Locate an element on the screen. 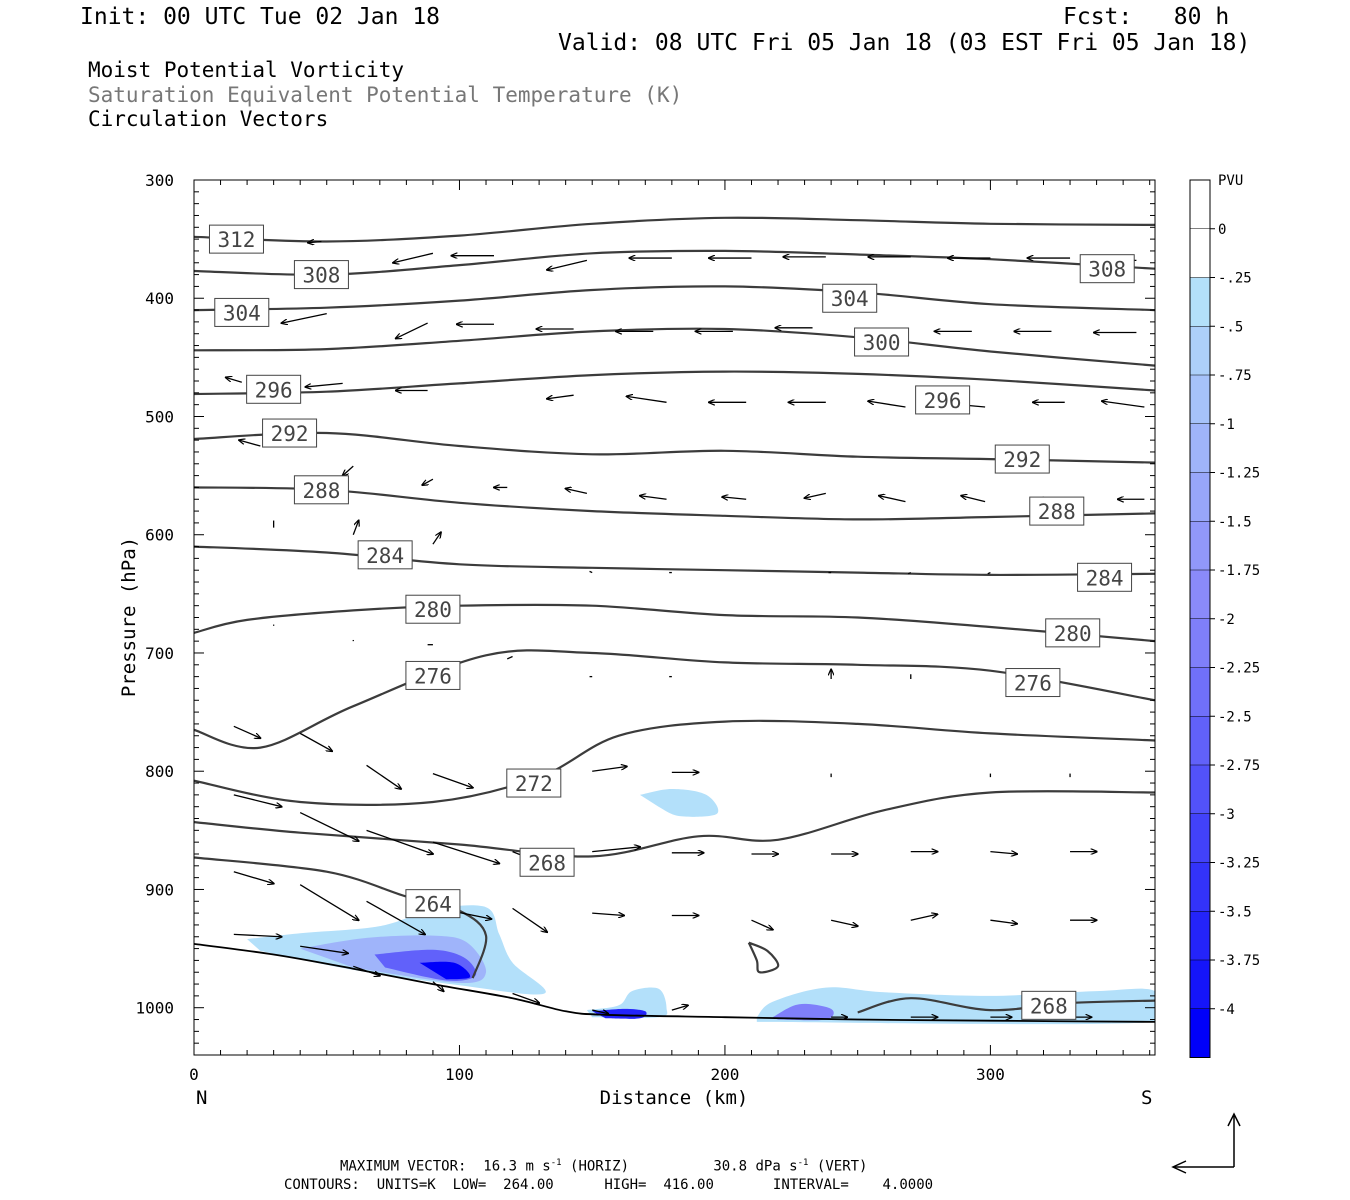 The image size is (1350, 1200). colorbar-tick-label: -2.75 is located at coordinates (1239, 766).